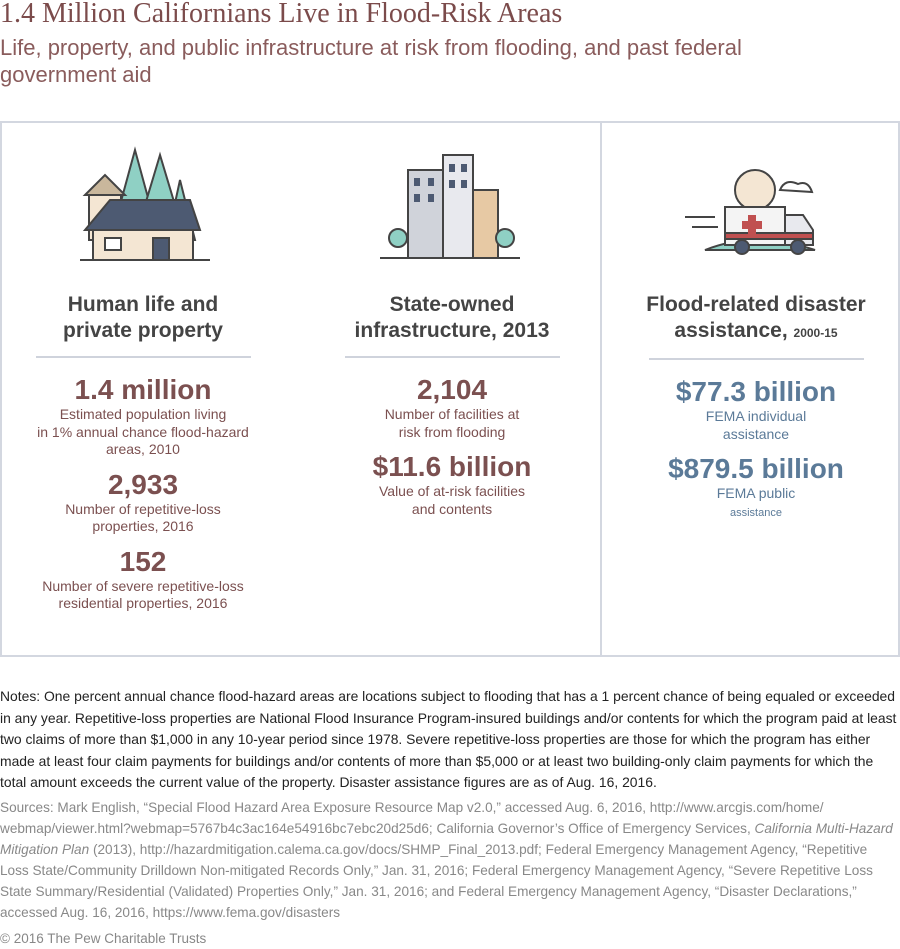 The height and width of the screenshot is (949, 900). I want to click on desc-line: FEMA individual, so click(756, 416).